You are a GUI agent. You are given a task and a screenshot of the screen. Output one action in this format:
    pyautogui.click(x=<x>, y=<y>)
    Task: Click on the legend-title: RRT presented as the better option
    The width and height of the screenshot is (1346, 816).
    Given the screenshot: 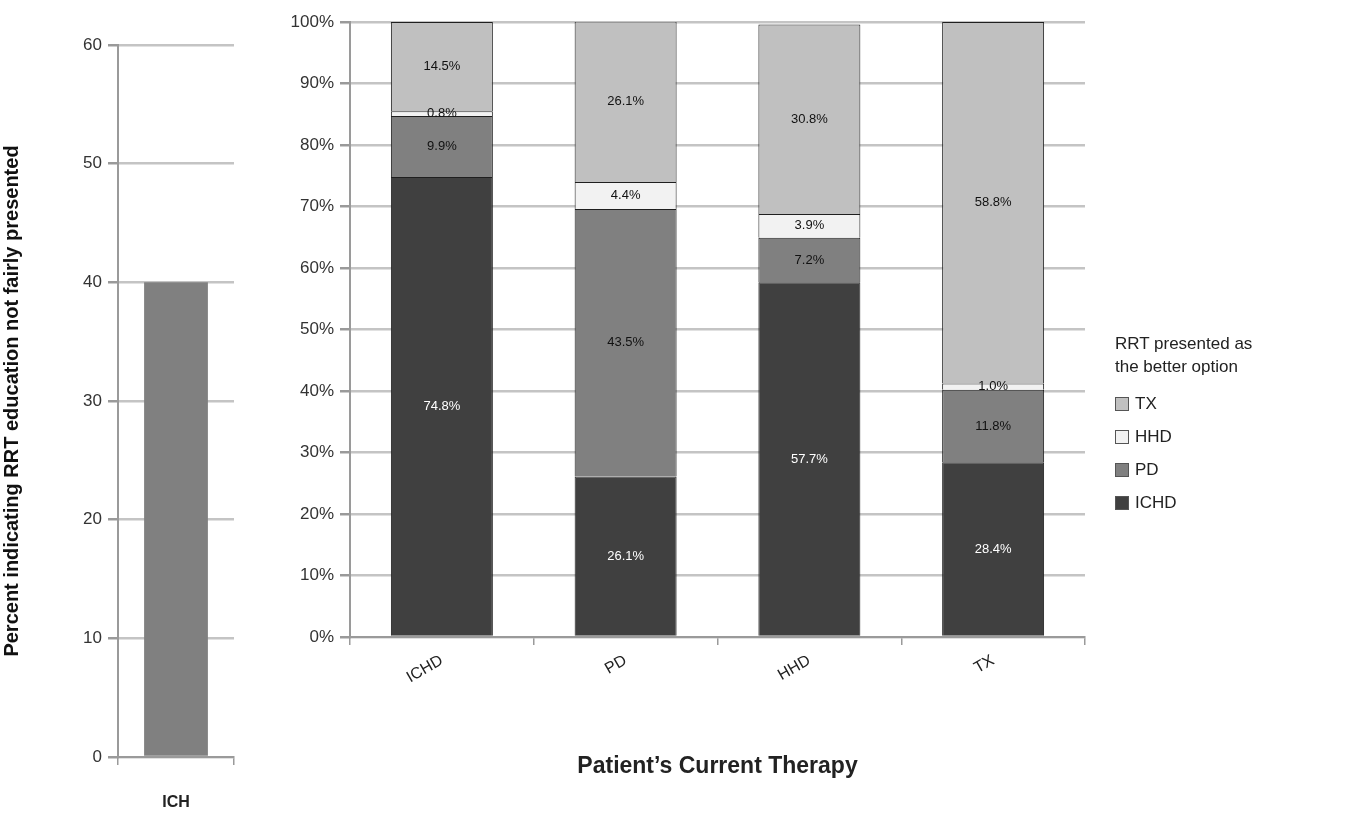 What is the action you would take?
    pyautogui.click(x=1184, y=355)
    